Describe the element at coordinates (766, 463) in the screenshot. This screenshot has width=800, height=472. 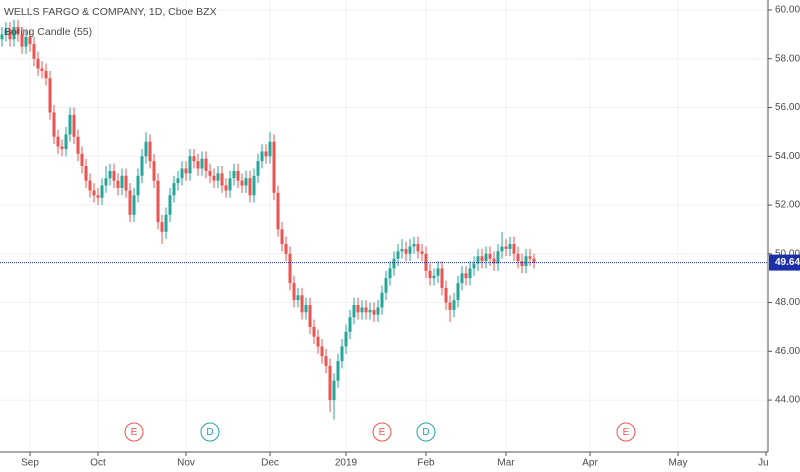
I see `x-tick-label: Jun` at that location.